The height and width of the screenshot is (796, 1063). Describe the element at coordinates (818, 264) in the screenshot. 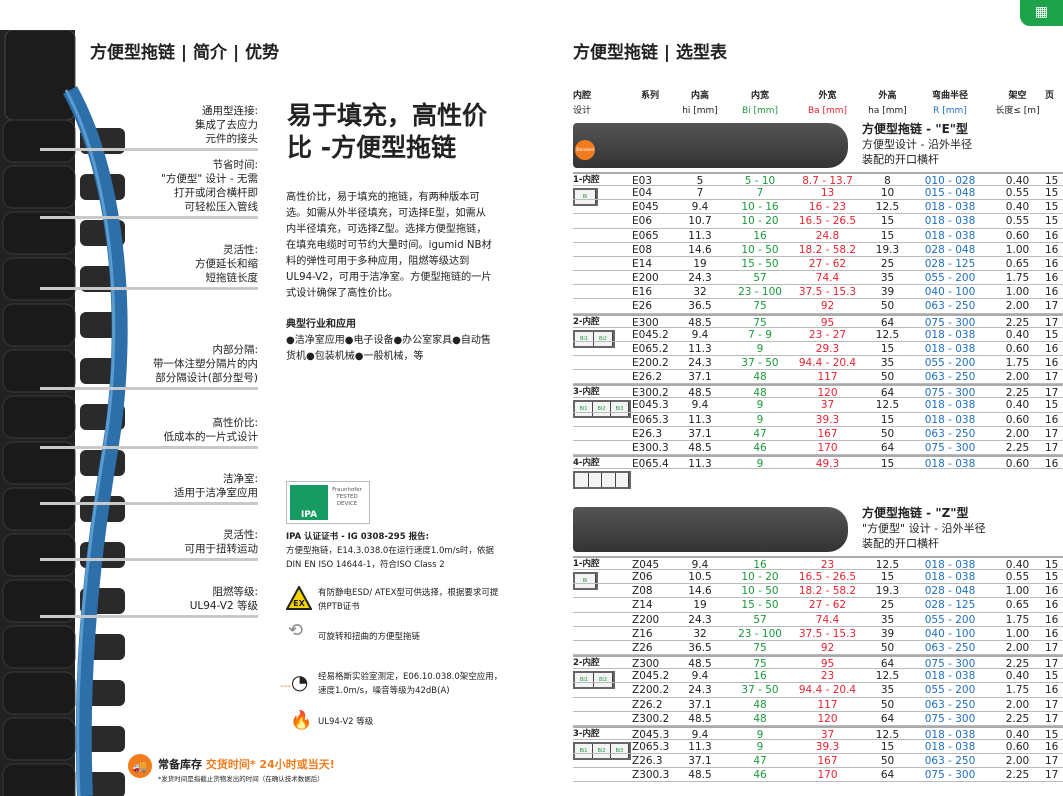

I see `table-row: E14 19 15 - 50 27 - 62 25 028 - 125 0.65 16` at that location.